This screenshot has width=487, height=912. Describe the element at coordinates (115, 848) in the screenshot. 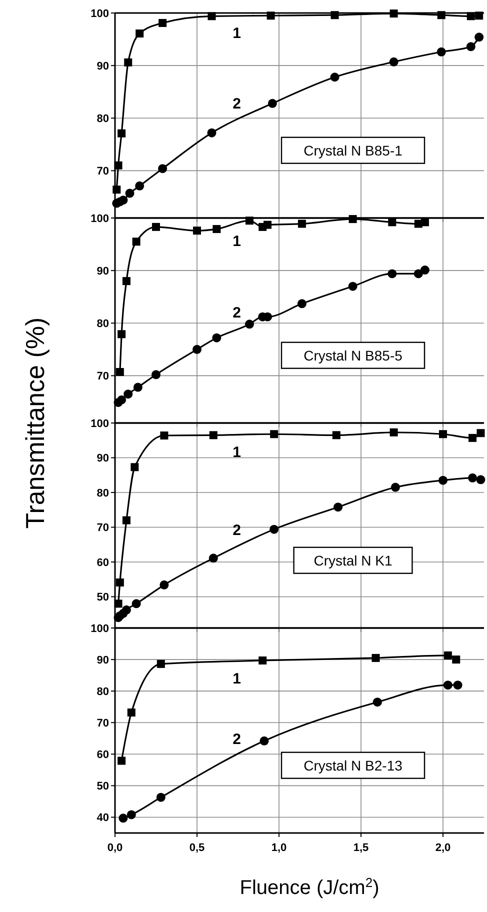

I see `x-tick-label: 0,0` at that location.